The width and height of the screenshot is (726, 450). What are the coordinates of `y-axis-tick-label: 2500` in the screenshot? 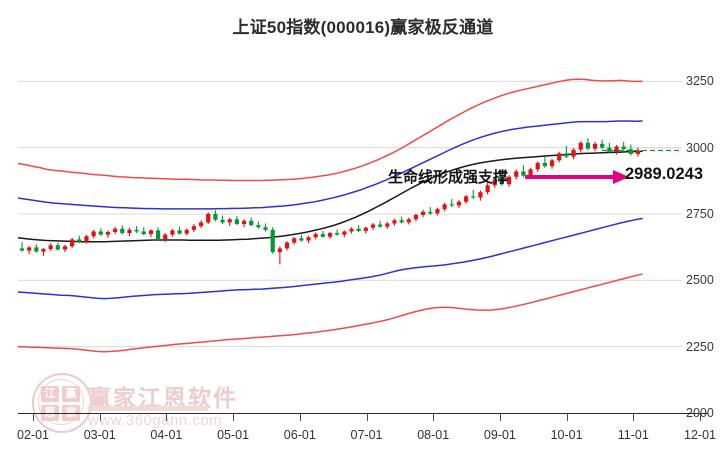 It's located at (700, 280).